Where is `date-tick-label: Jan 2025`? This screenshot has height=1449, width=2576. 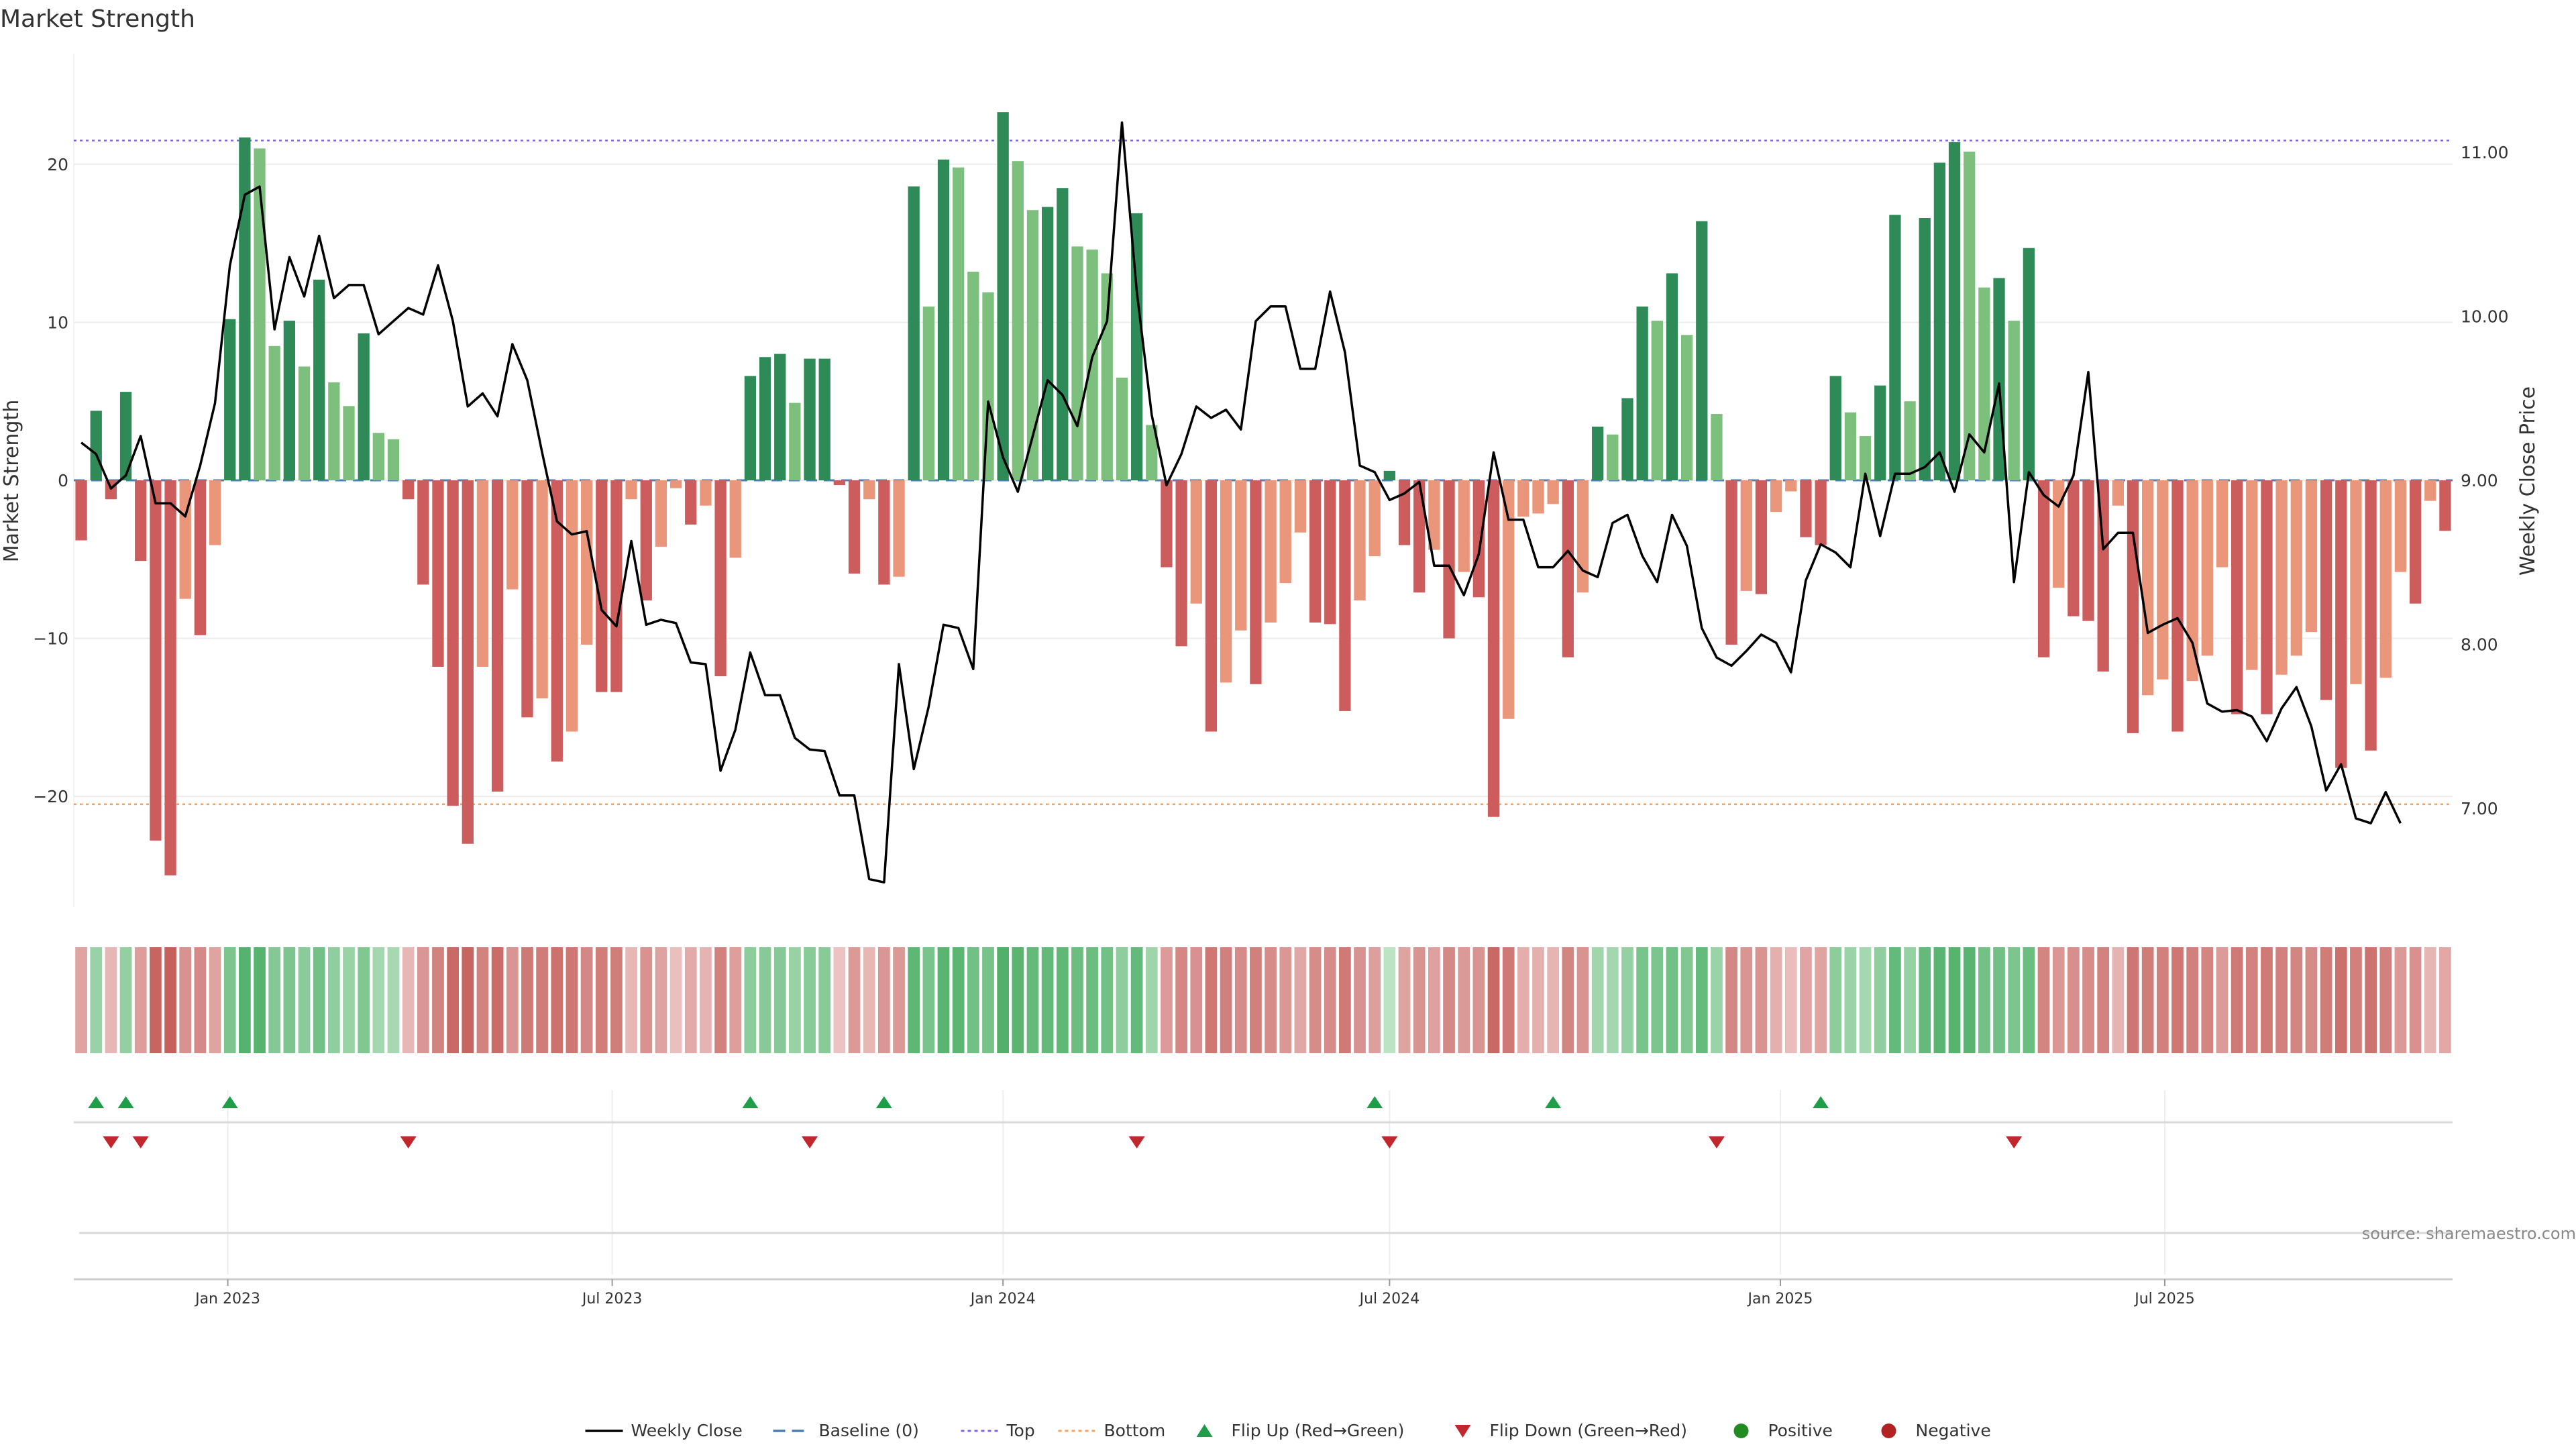
date-tick-label: Jan 2025 is located at coordinates (1779, 1299).